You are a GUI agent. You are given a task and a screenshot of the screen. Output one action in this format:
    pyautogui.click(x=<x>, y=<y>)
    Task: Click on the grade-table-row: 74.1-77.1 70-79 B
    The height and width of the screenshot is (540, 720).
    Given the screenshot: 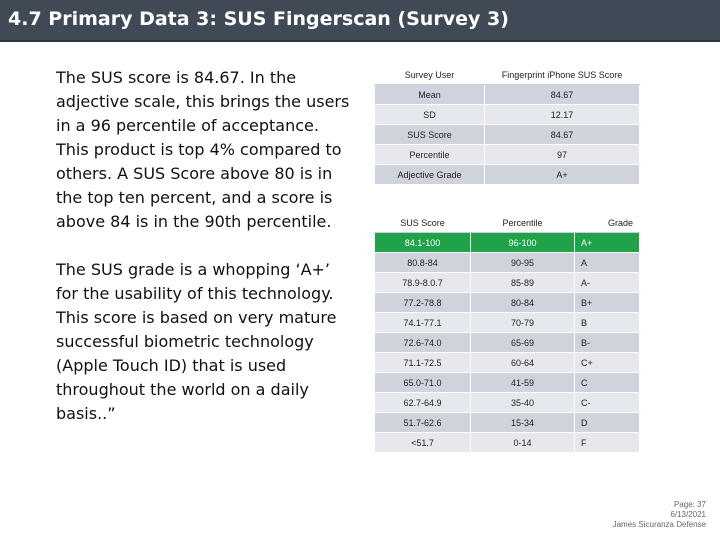 What is the action you would take?
    pyautogui.click(x=507, y=322)
    